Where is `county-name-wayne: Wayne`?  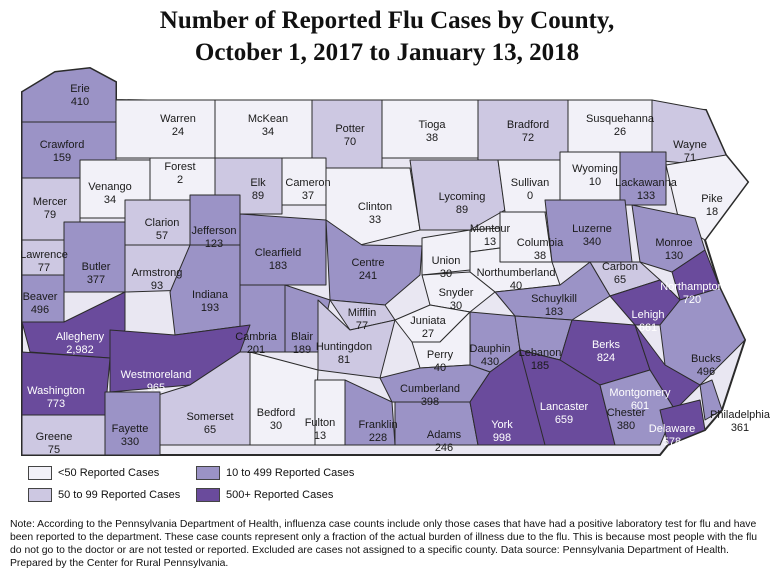 county-name-wayne: Wayne is located at coordinates (690, 145).